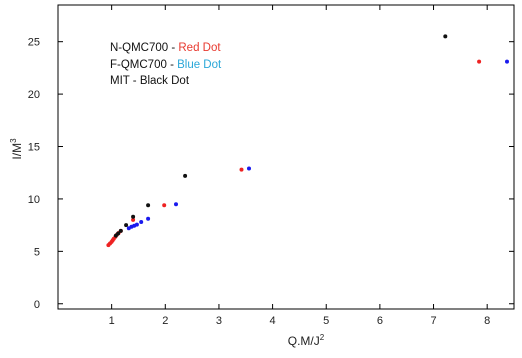 The height and width of the screenshot is (358, 522). I want to click on x-tick-label: 7, so click(433, 321).